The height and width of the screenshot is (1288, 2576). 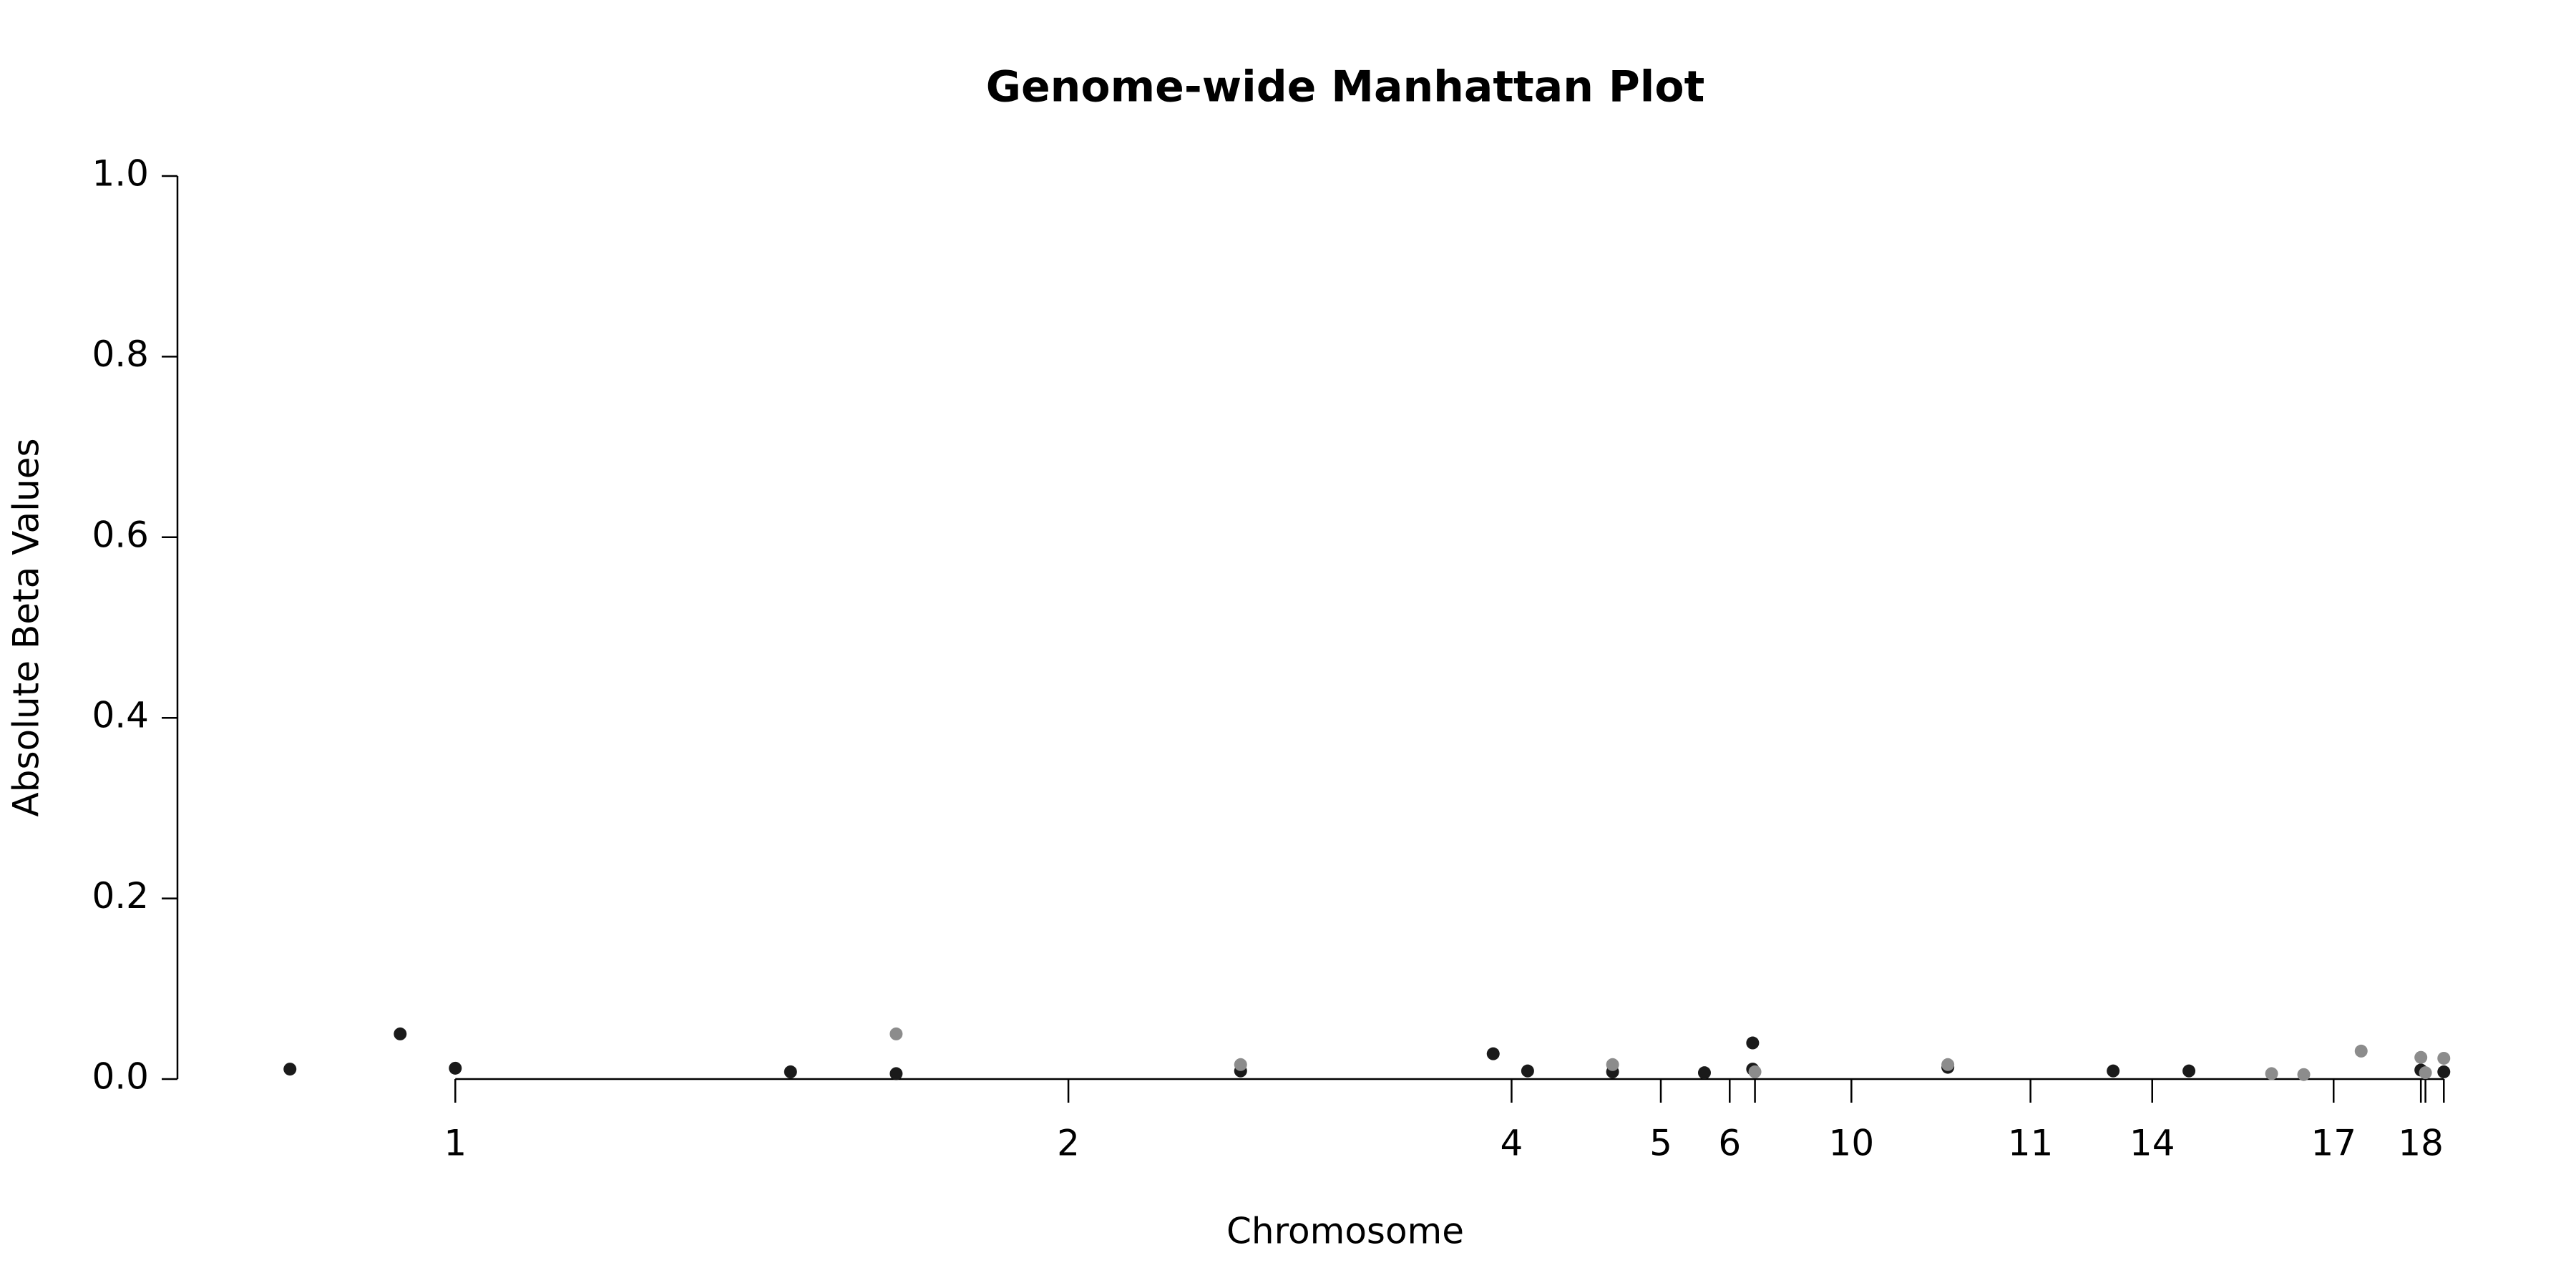 I want to click on x-axis-title: Chromosome, so click(x=1345, y=1231).